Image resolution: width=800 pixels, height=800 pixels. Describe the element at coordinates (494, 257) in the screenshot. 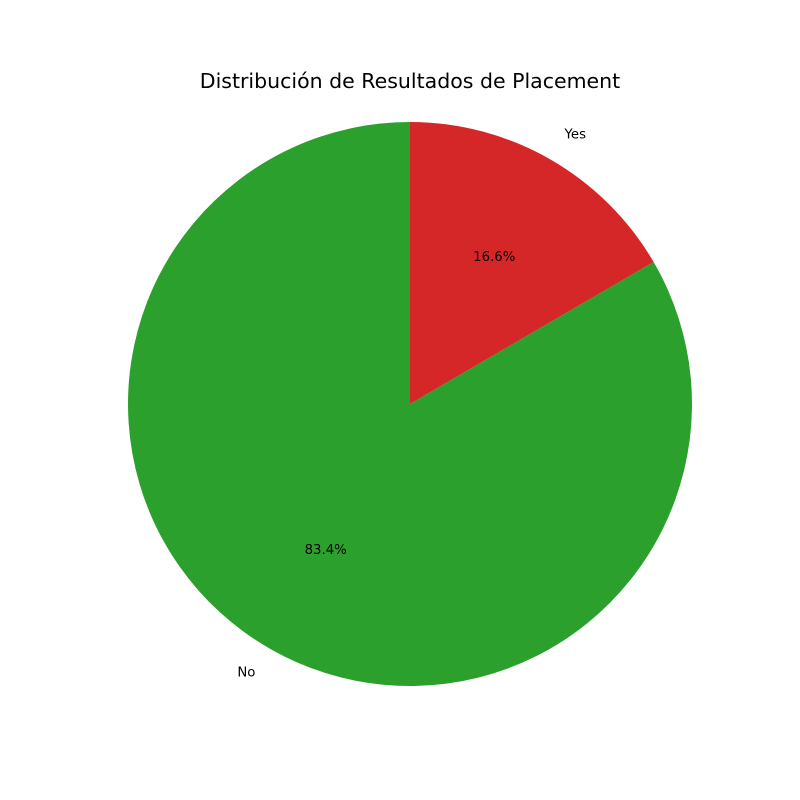

I see `slice-percent-yes: 16.6%` at that location.